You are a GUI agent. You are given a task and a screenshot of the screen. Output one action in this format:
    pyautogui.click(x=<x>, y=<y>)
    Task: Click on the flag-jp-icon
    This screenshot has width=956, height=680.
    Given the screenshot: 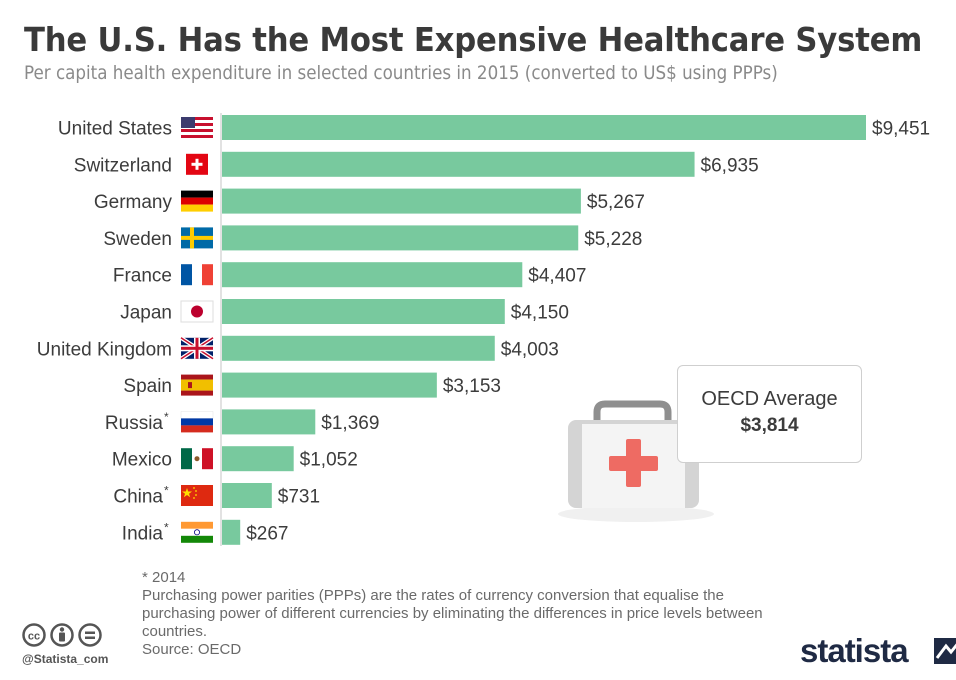 What is the action you would take?
    pyautogui.click(x=197, y=311)
    